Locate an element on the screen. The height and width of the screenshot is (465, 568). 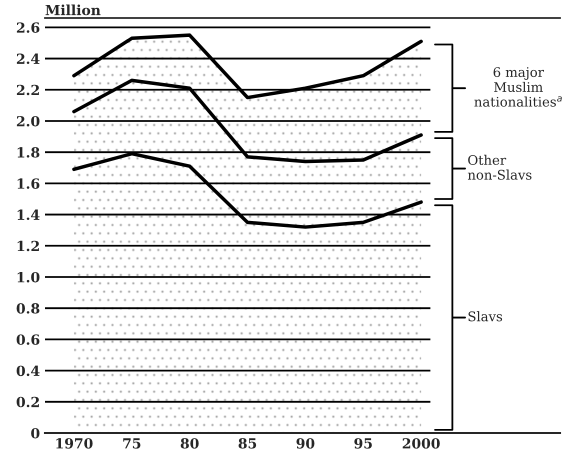
x-tick-label: 75 is located at coordinates (131, 443).